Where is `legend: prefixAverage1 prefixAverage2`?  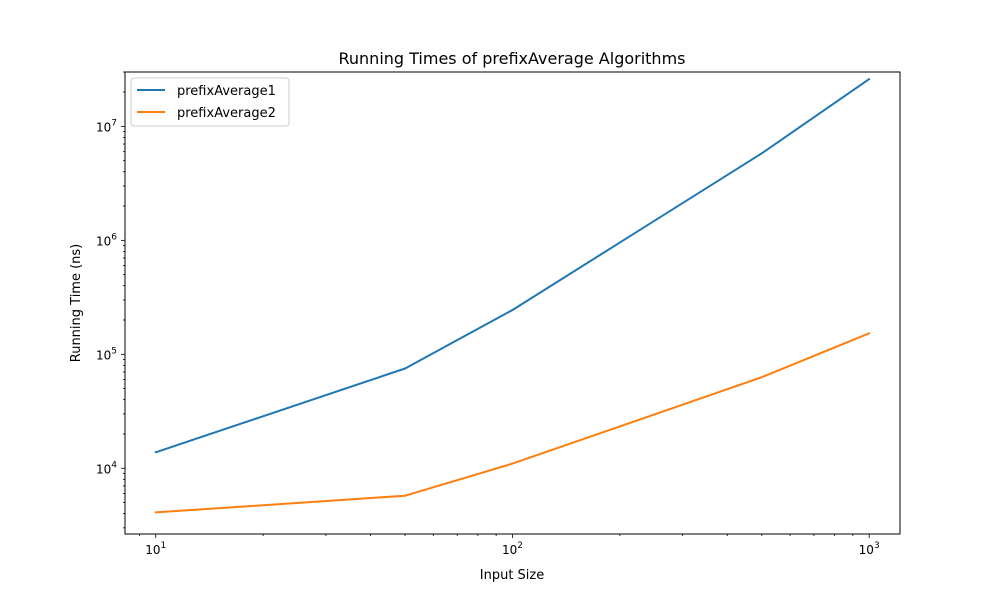
legend: prefixAverage1 prefixAverage2 is located at coordinates (210, 102).